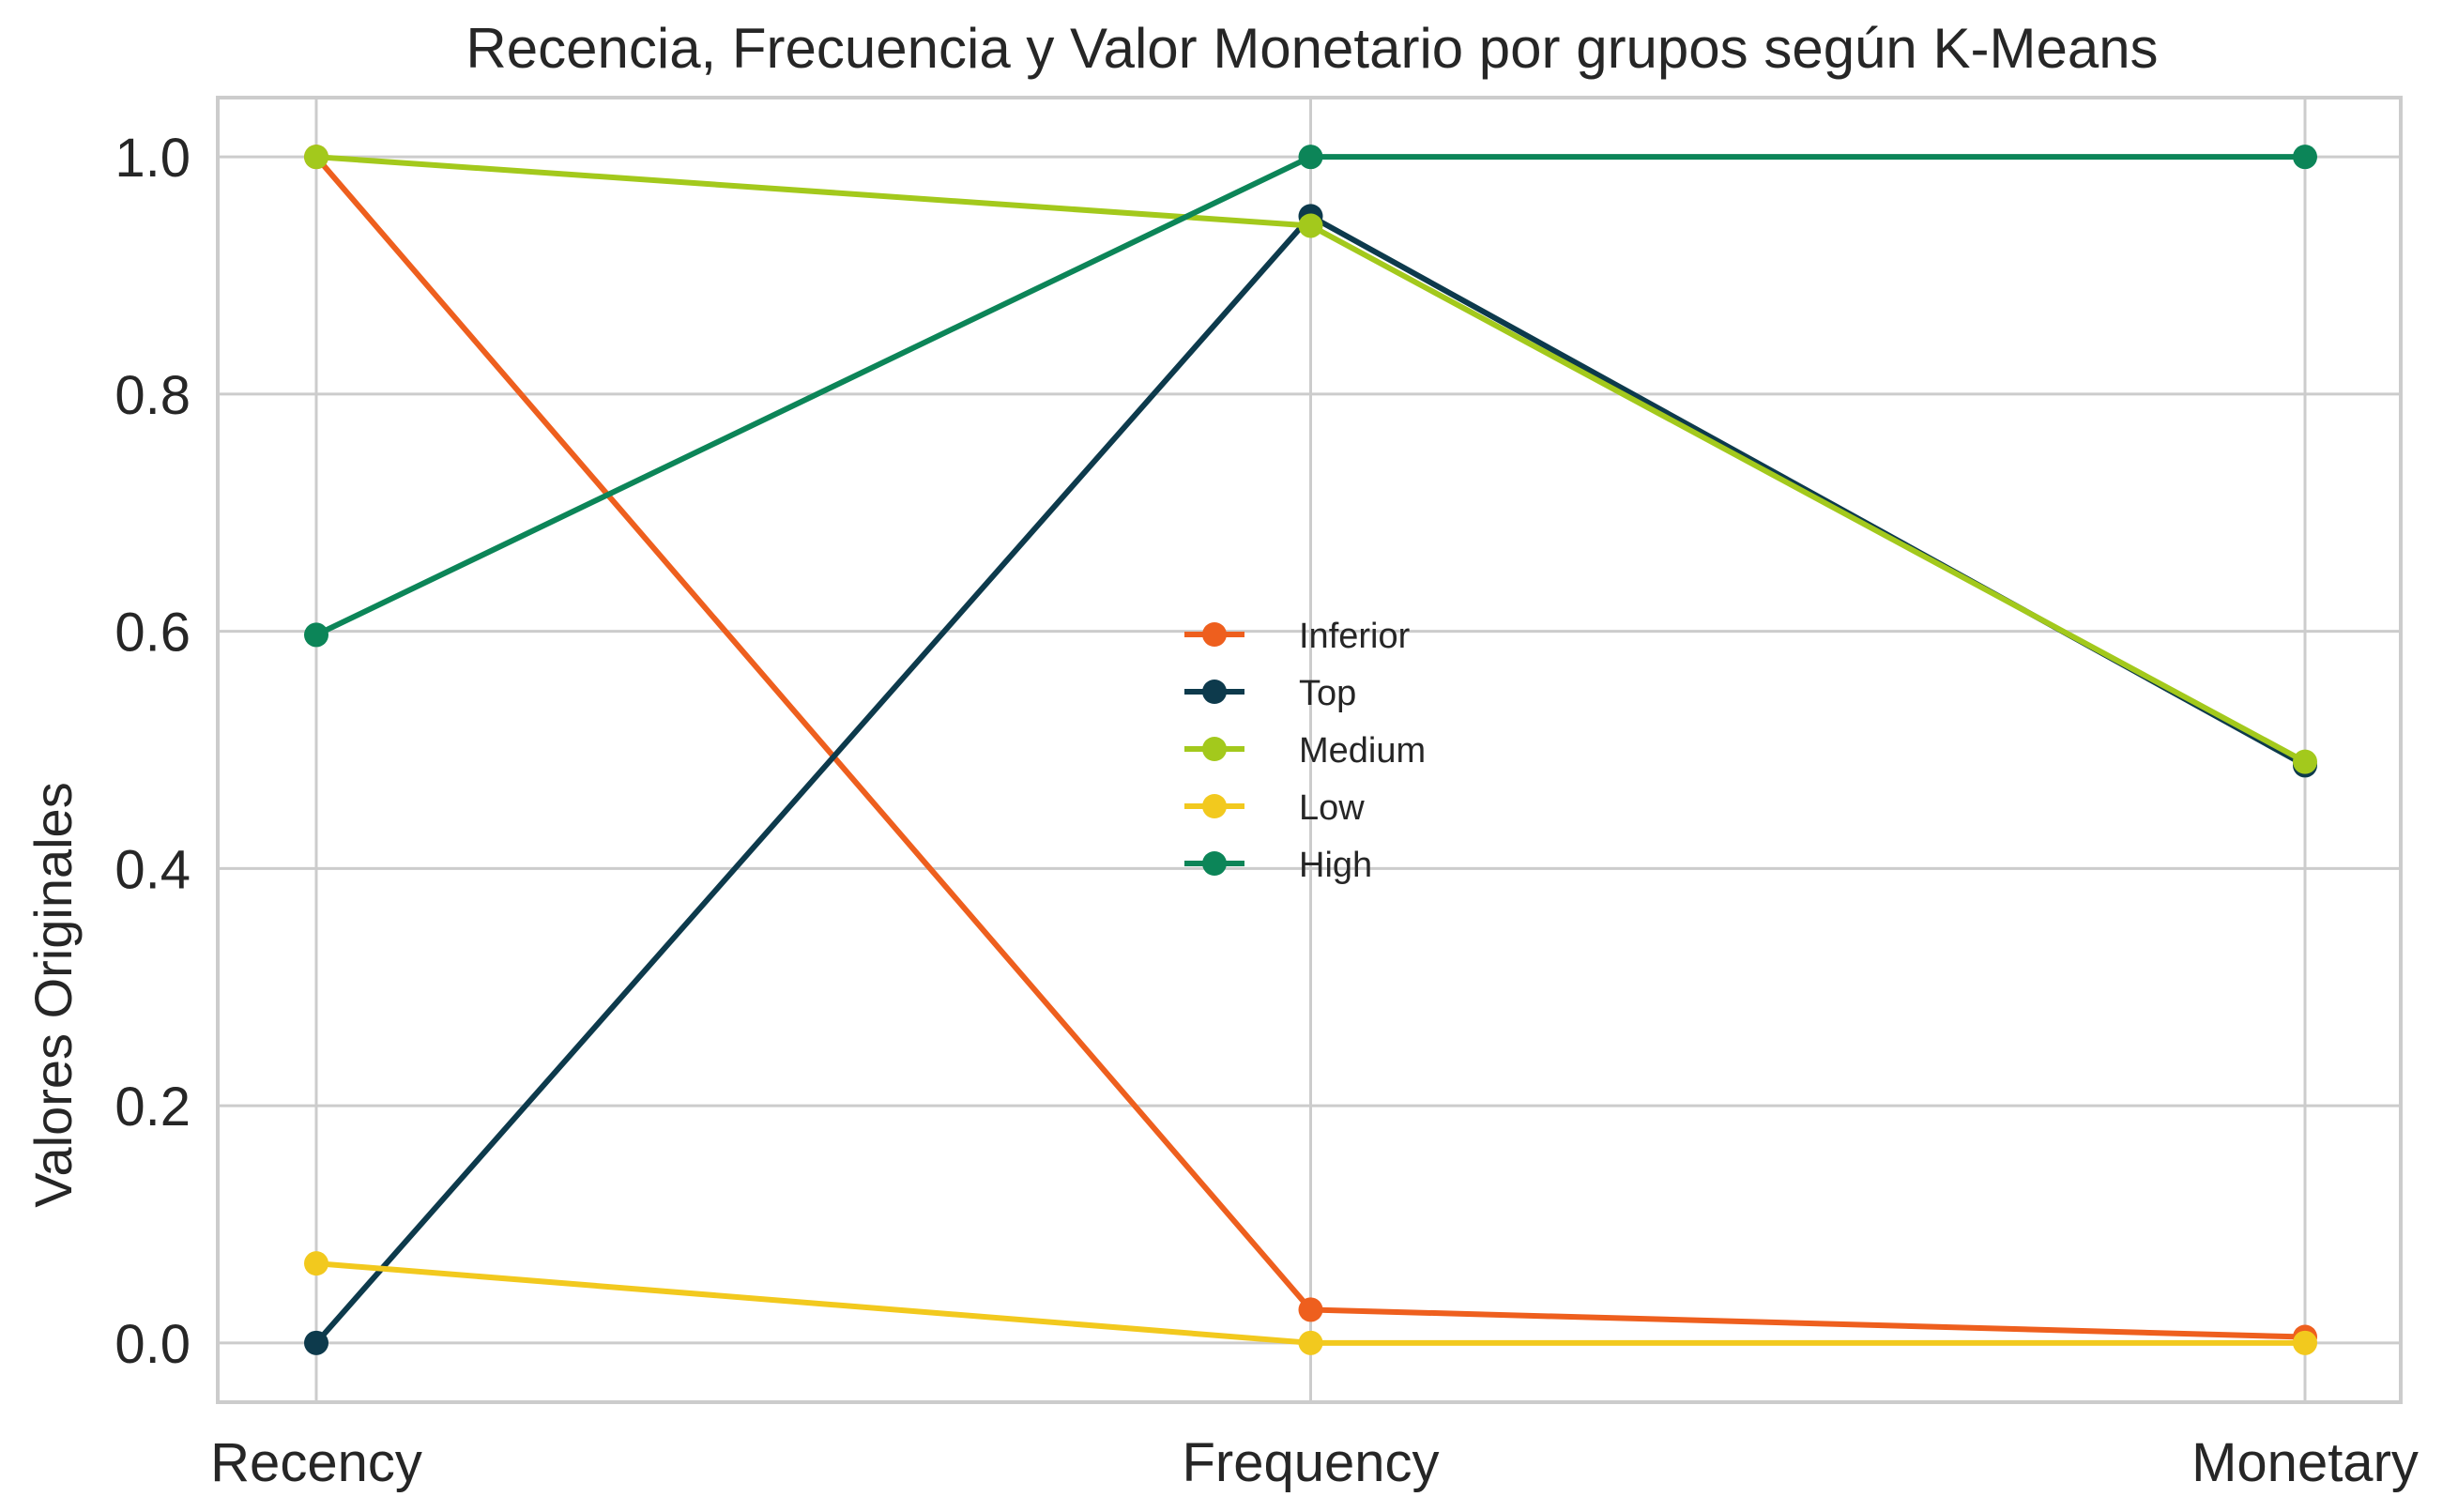  I want to click on series-low, so click(1310, 1303).